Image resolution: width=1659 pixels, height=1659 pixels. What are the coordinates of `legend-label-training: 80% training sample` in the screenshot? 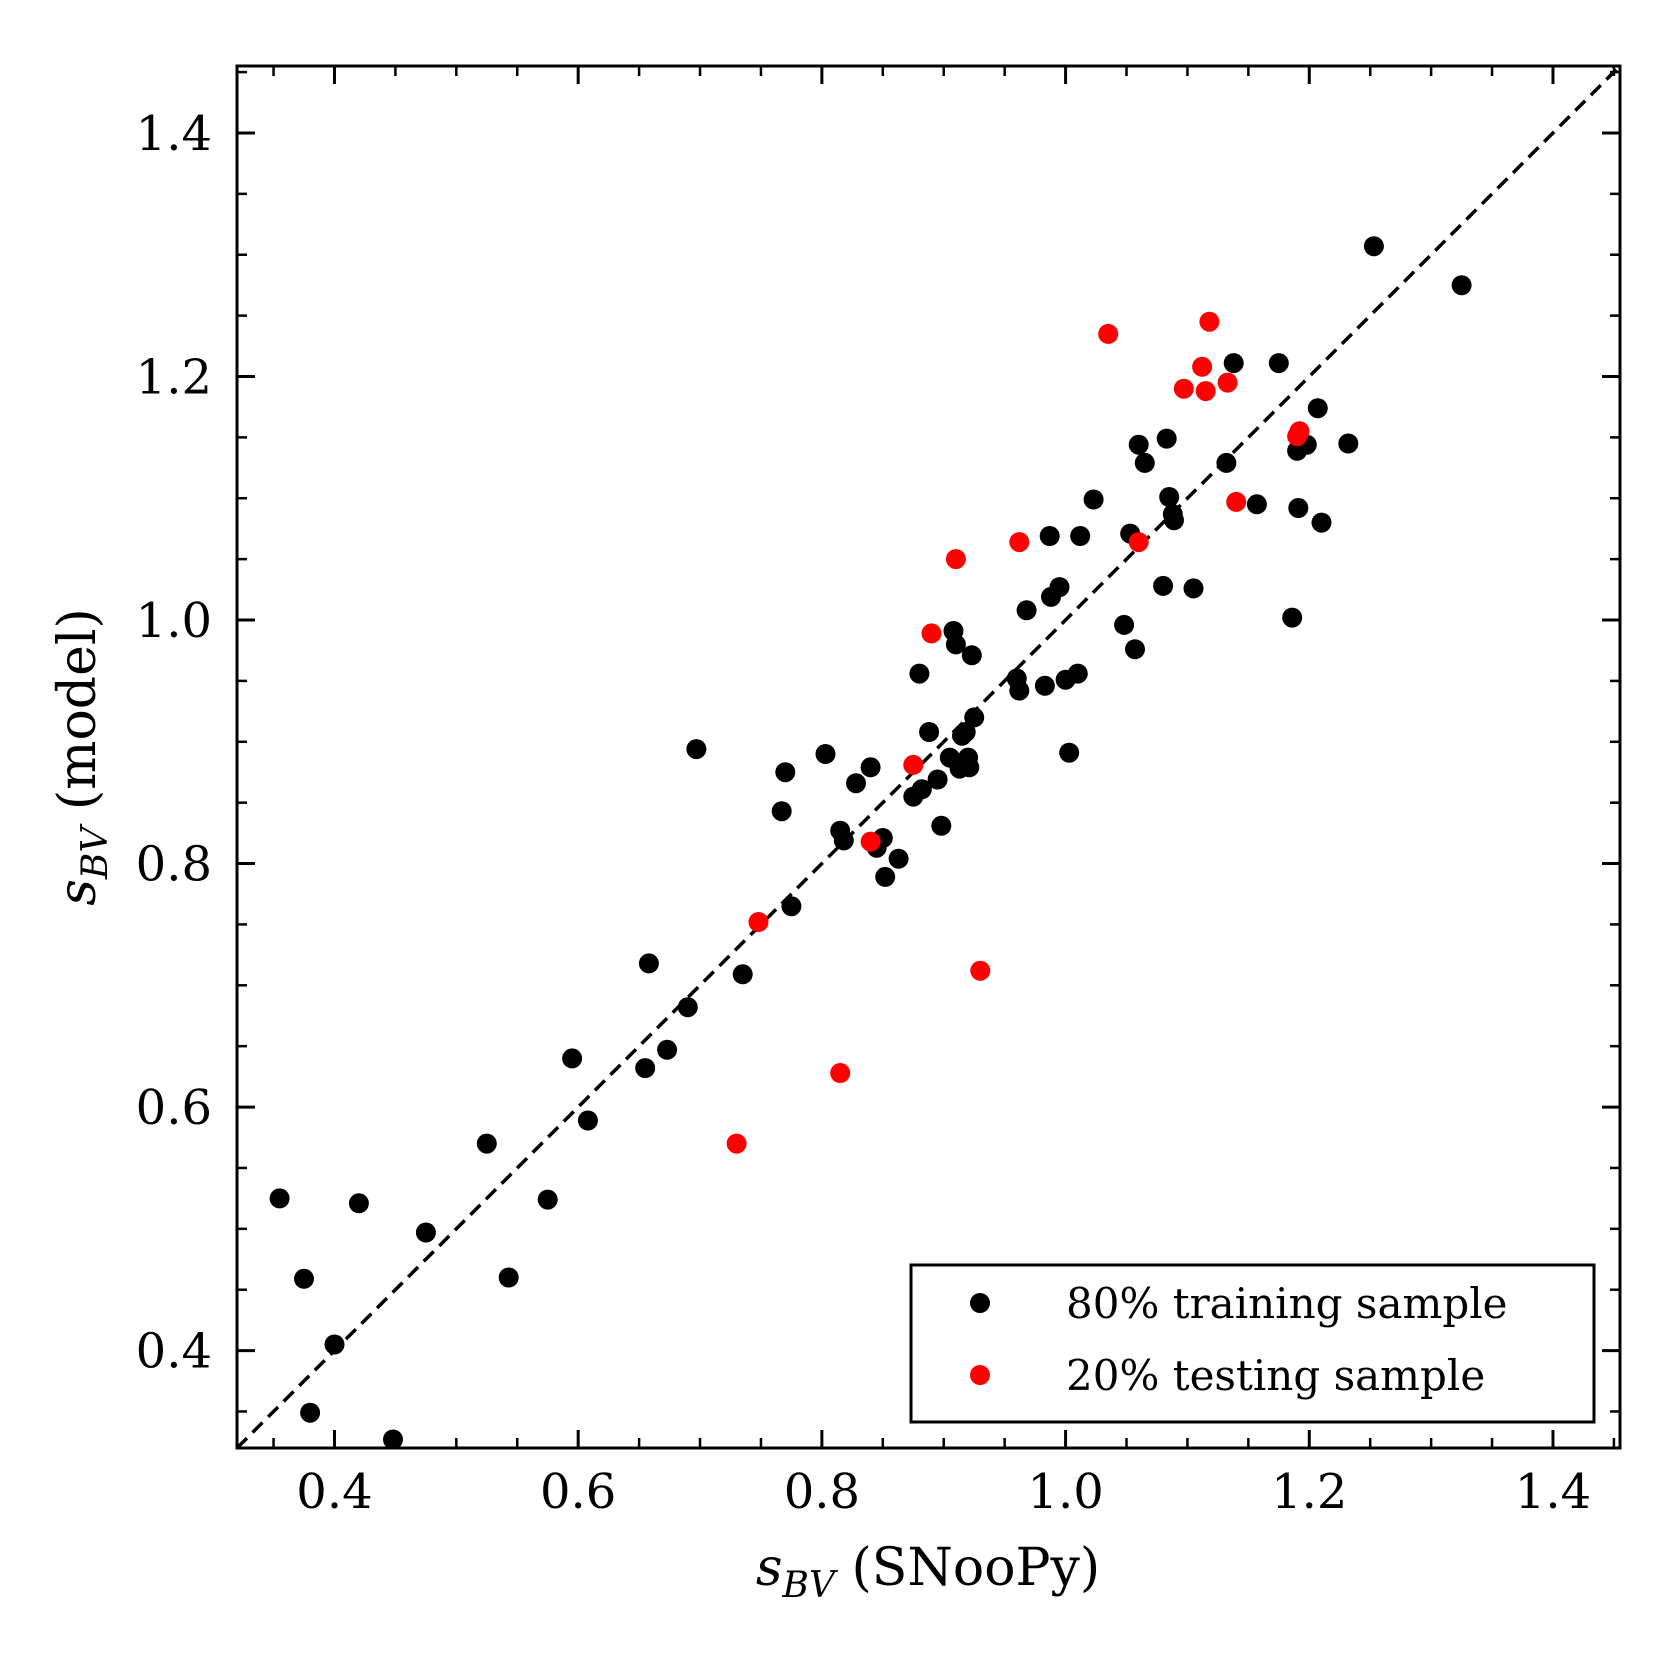 It's located at (1287, 1303).